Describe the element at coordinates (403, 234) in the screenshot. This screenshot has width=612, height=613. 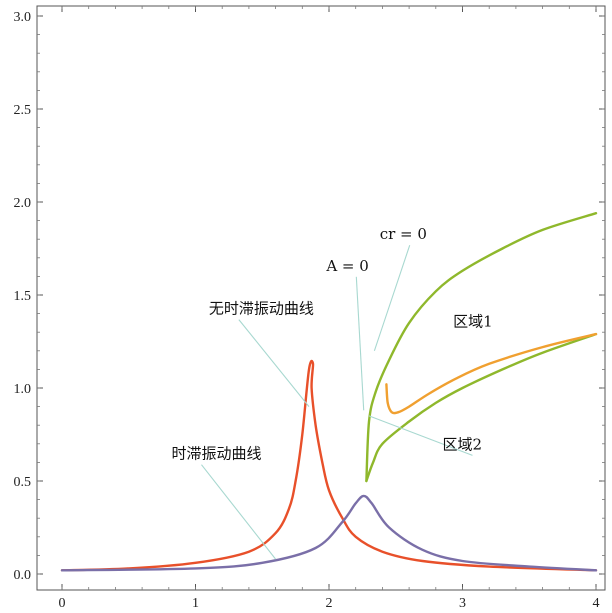
I see `annotation-label: cr = 0` at that location.